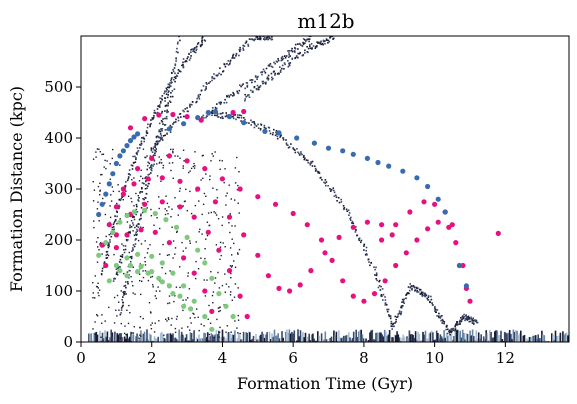  Describe the element at coordinates (58, 291) in the screenshot. I see `y-tick-label: 100` at that location.